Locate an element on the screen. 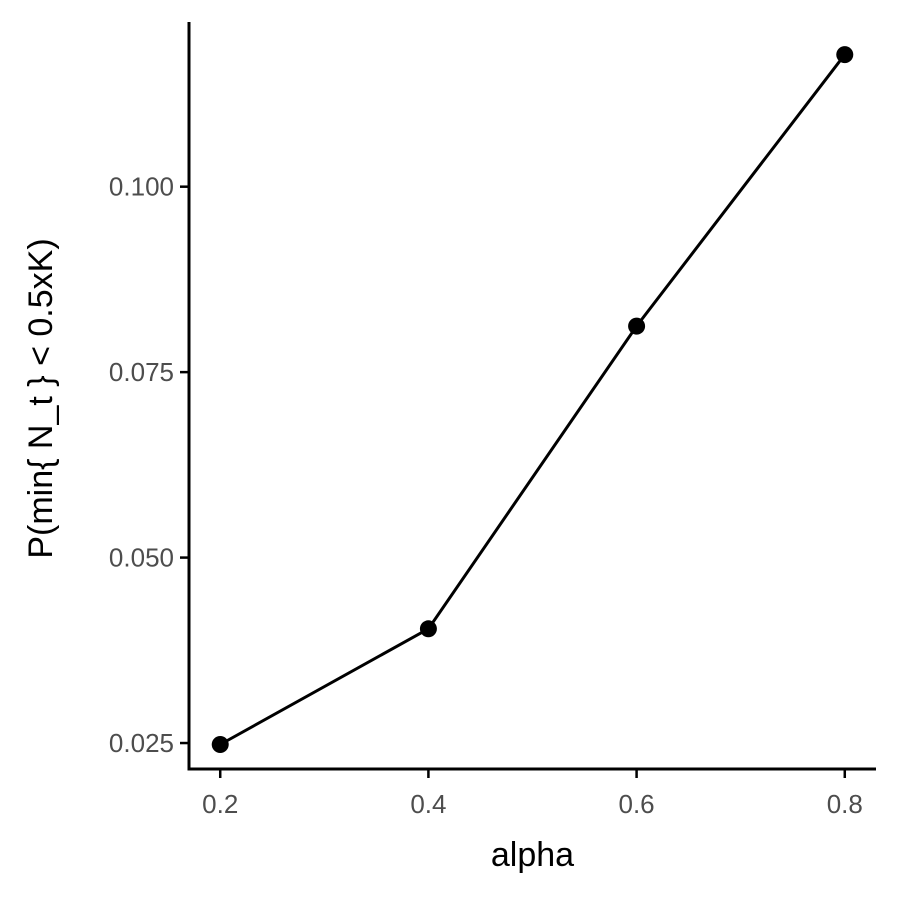 The height and width of the screenshot is (900, 900). x-tick-label: 0.2 is located at coordinates (220, 804).